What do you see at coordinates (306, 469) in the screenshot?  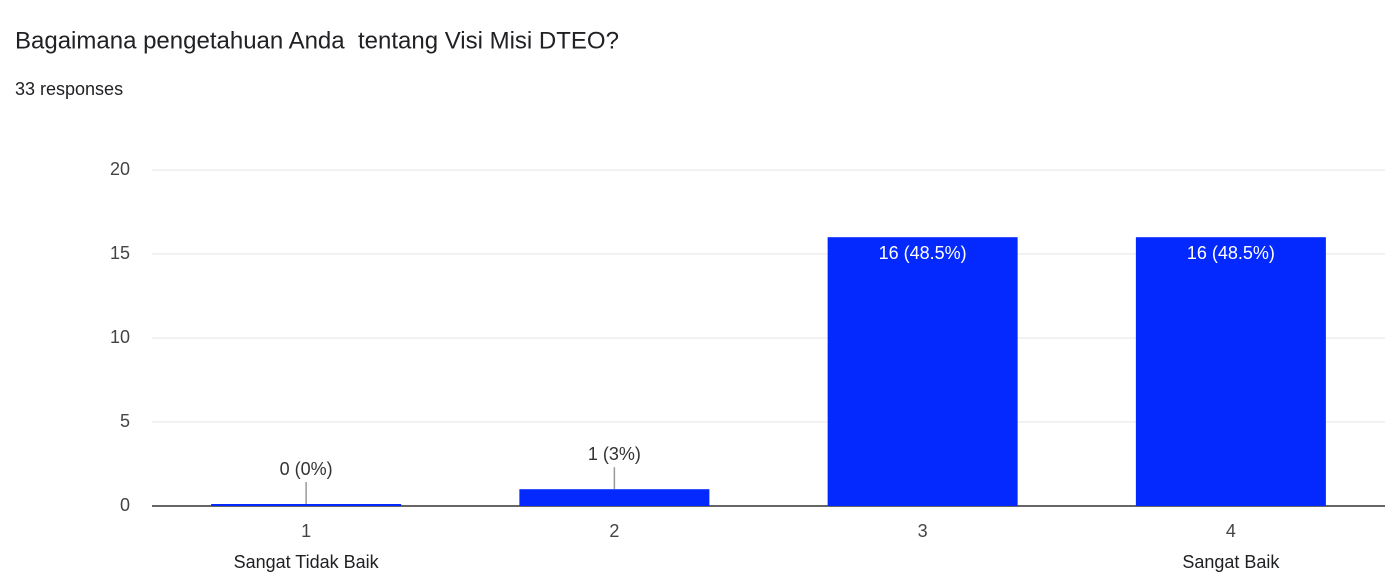 I see `value-label: 0 (0%)` at bounding box center [306, 469].